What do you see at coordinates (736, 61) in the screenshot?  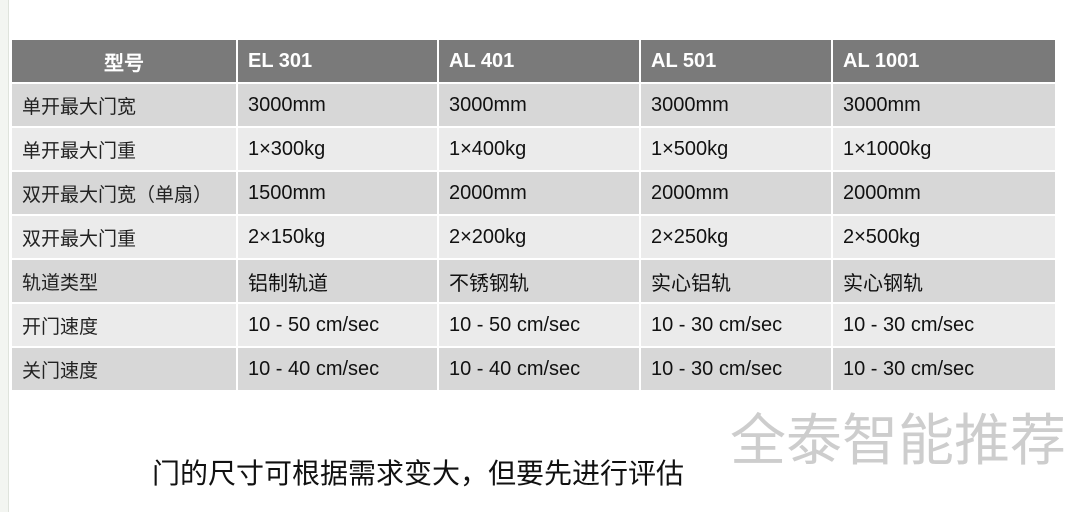 I see `header-cell: AL 501` at bounding box center [736, 61].